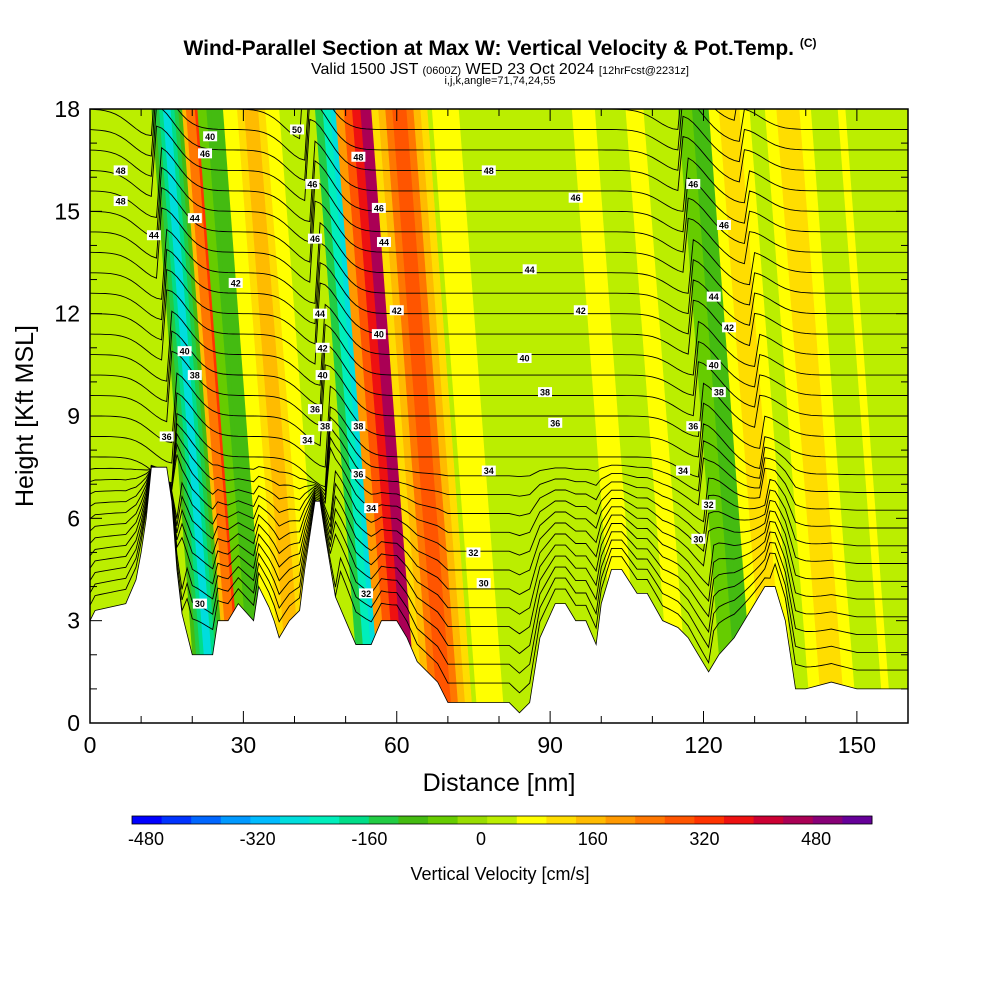  What do you see at coordinates (704, 839) in the screenshot?
I see `colorbar-tick-label: 320` at bounding box center [704, 839].